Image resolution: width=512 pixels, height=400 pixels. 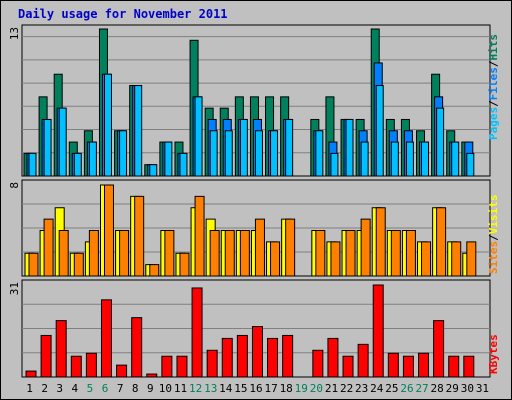 What do you see at coordinates (406, 388) in the screenshot?
I see `day-label: 26` at bounding box center [406, 388].